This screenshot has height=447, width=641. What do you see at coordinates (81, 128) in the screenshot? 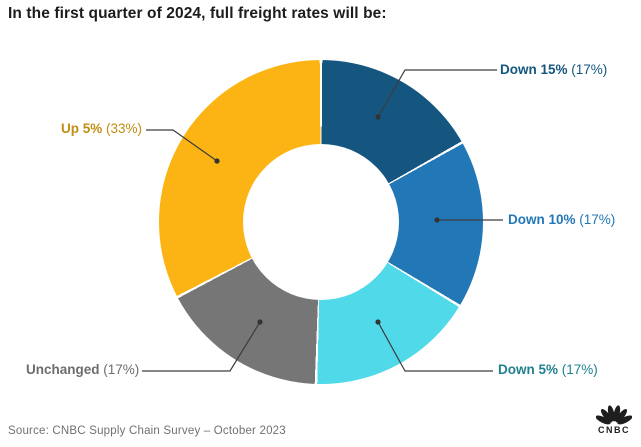
I see `segment-name: Up 5%` at bounding box center [81, 128].